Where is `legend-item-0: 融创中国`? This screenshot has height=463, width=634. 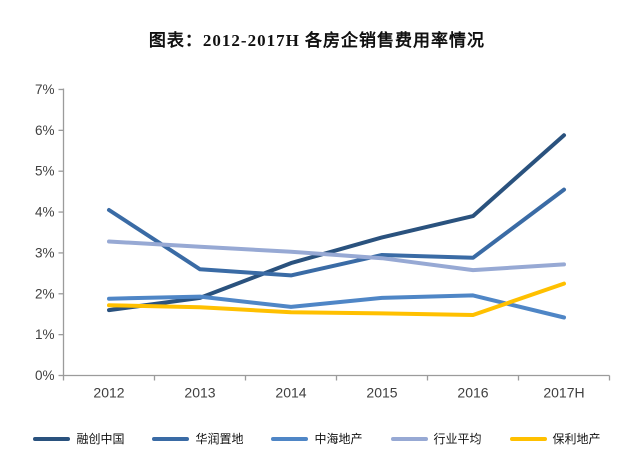
legend-item-0: 融创中国 is located at coordinates (78, 438).